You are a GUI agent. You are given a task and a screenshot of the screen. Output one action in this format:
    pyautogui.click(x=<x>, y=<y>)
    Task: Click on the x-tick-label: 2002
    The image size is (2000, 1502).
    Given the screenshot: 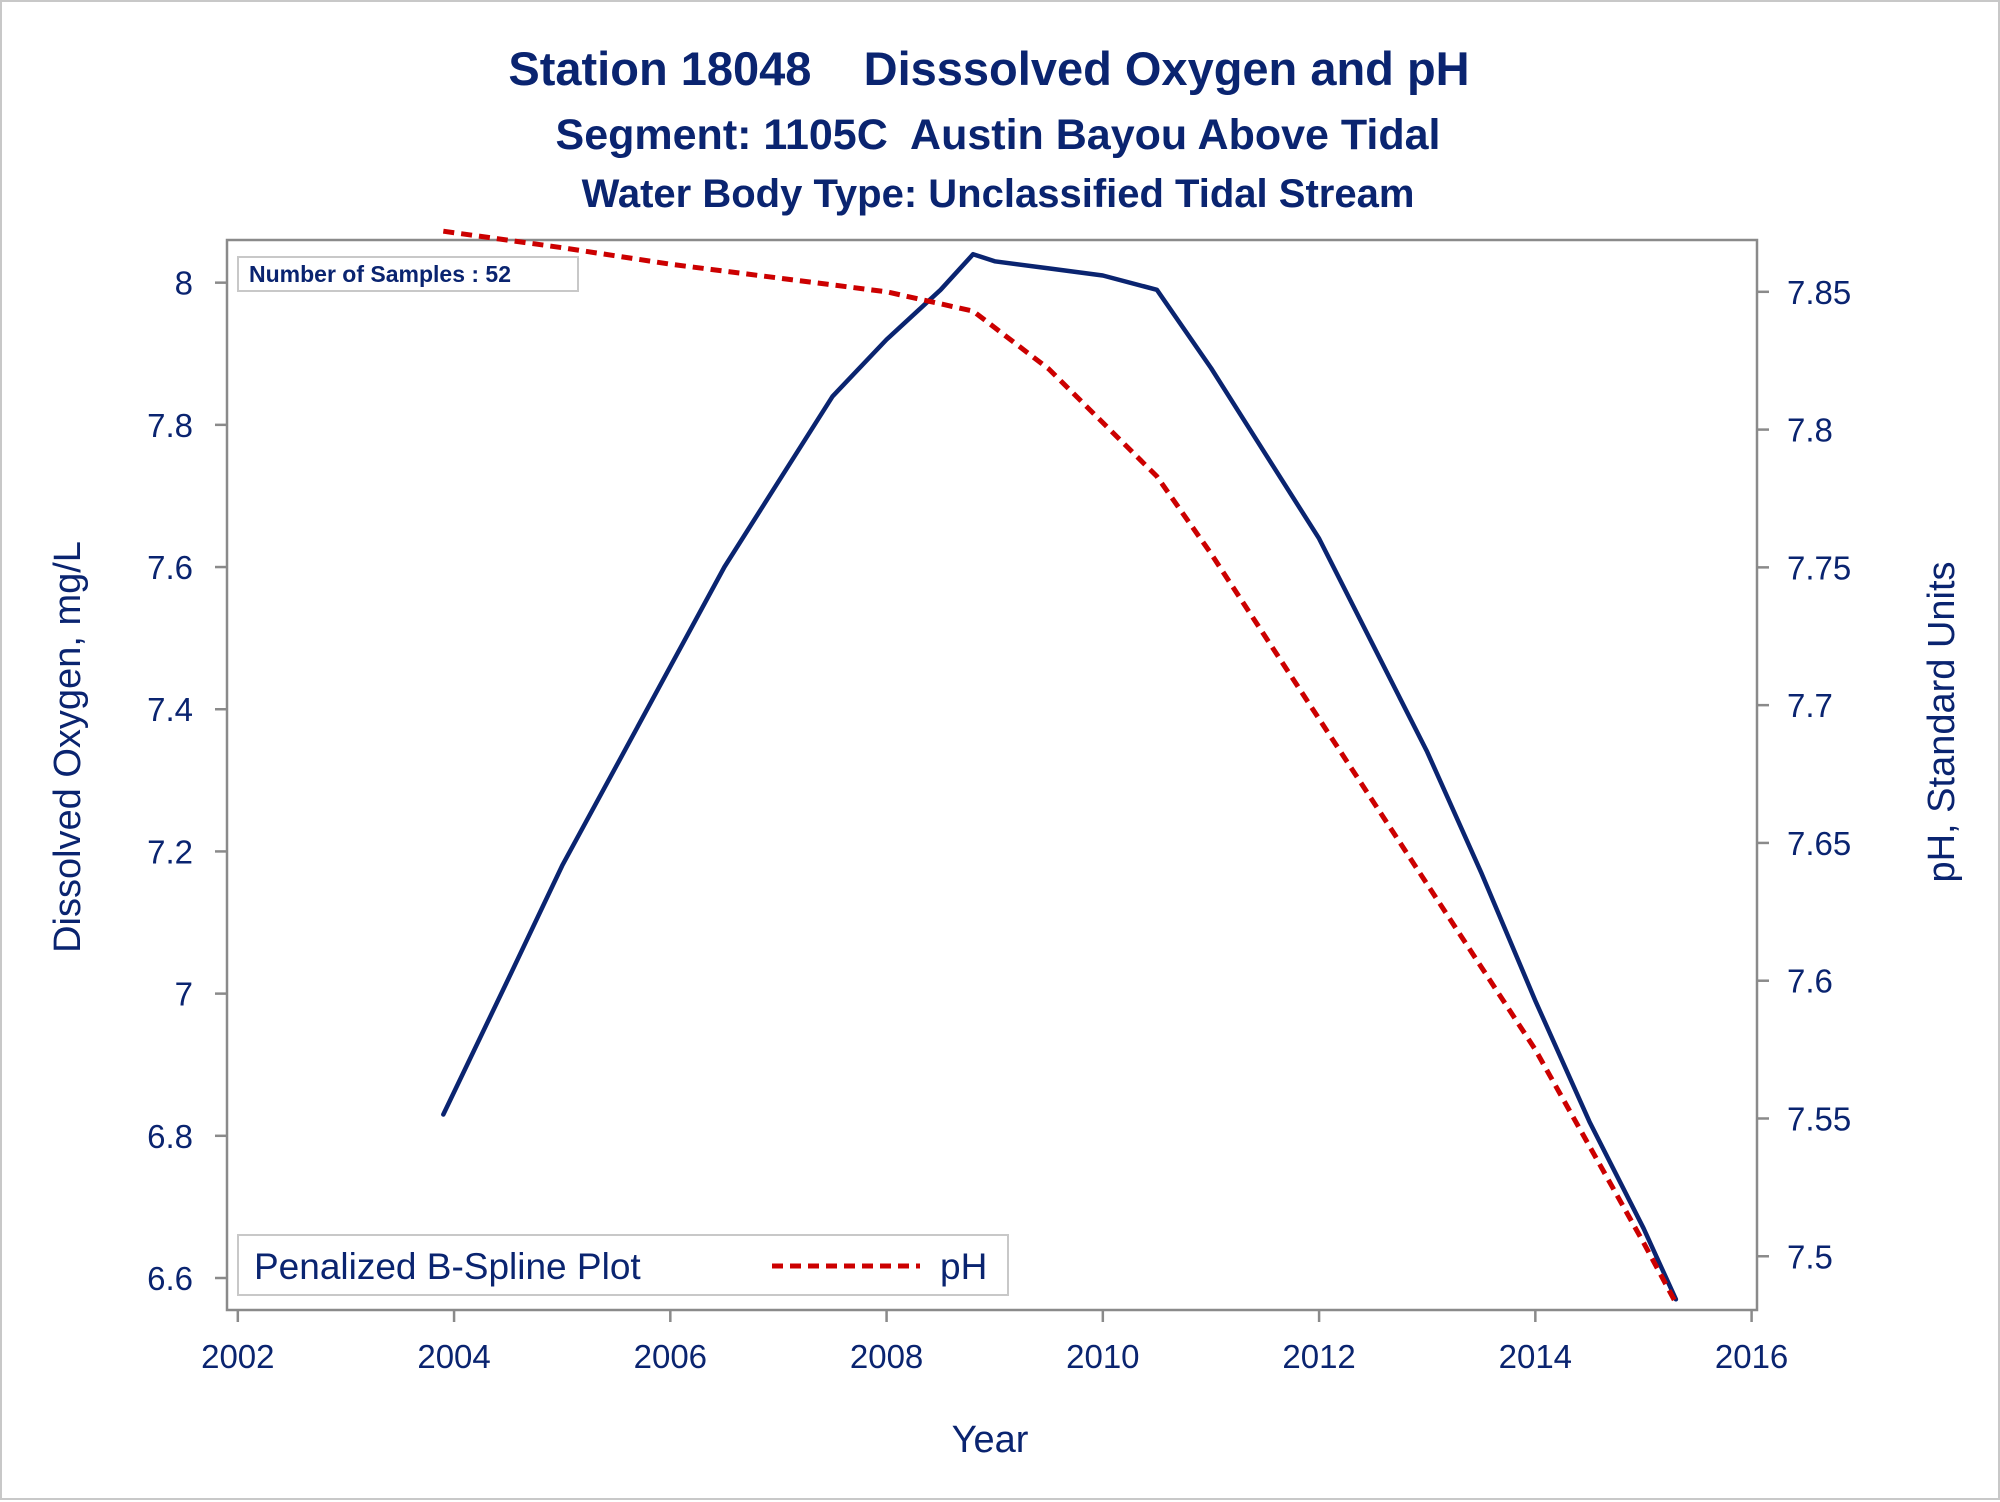 What is the action you would take?
    pyautogui.click(x=237, y=1356)
    